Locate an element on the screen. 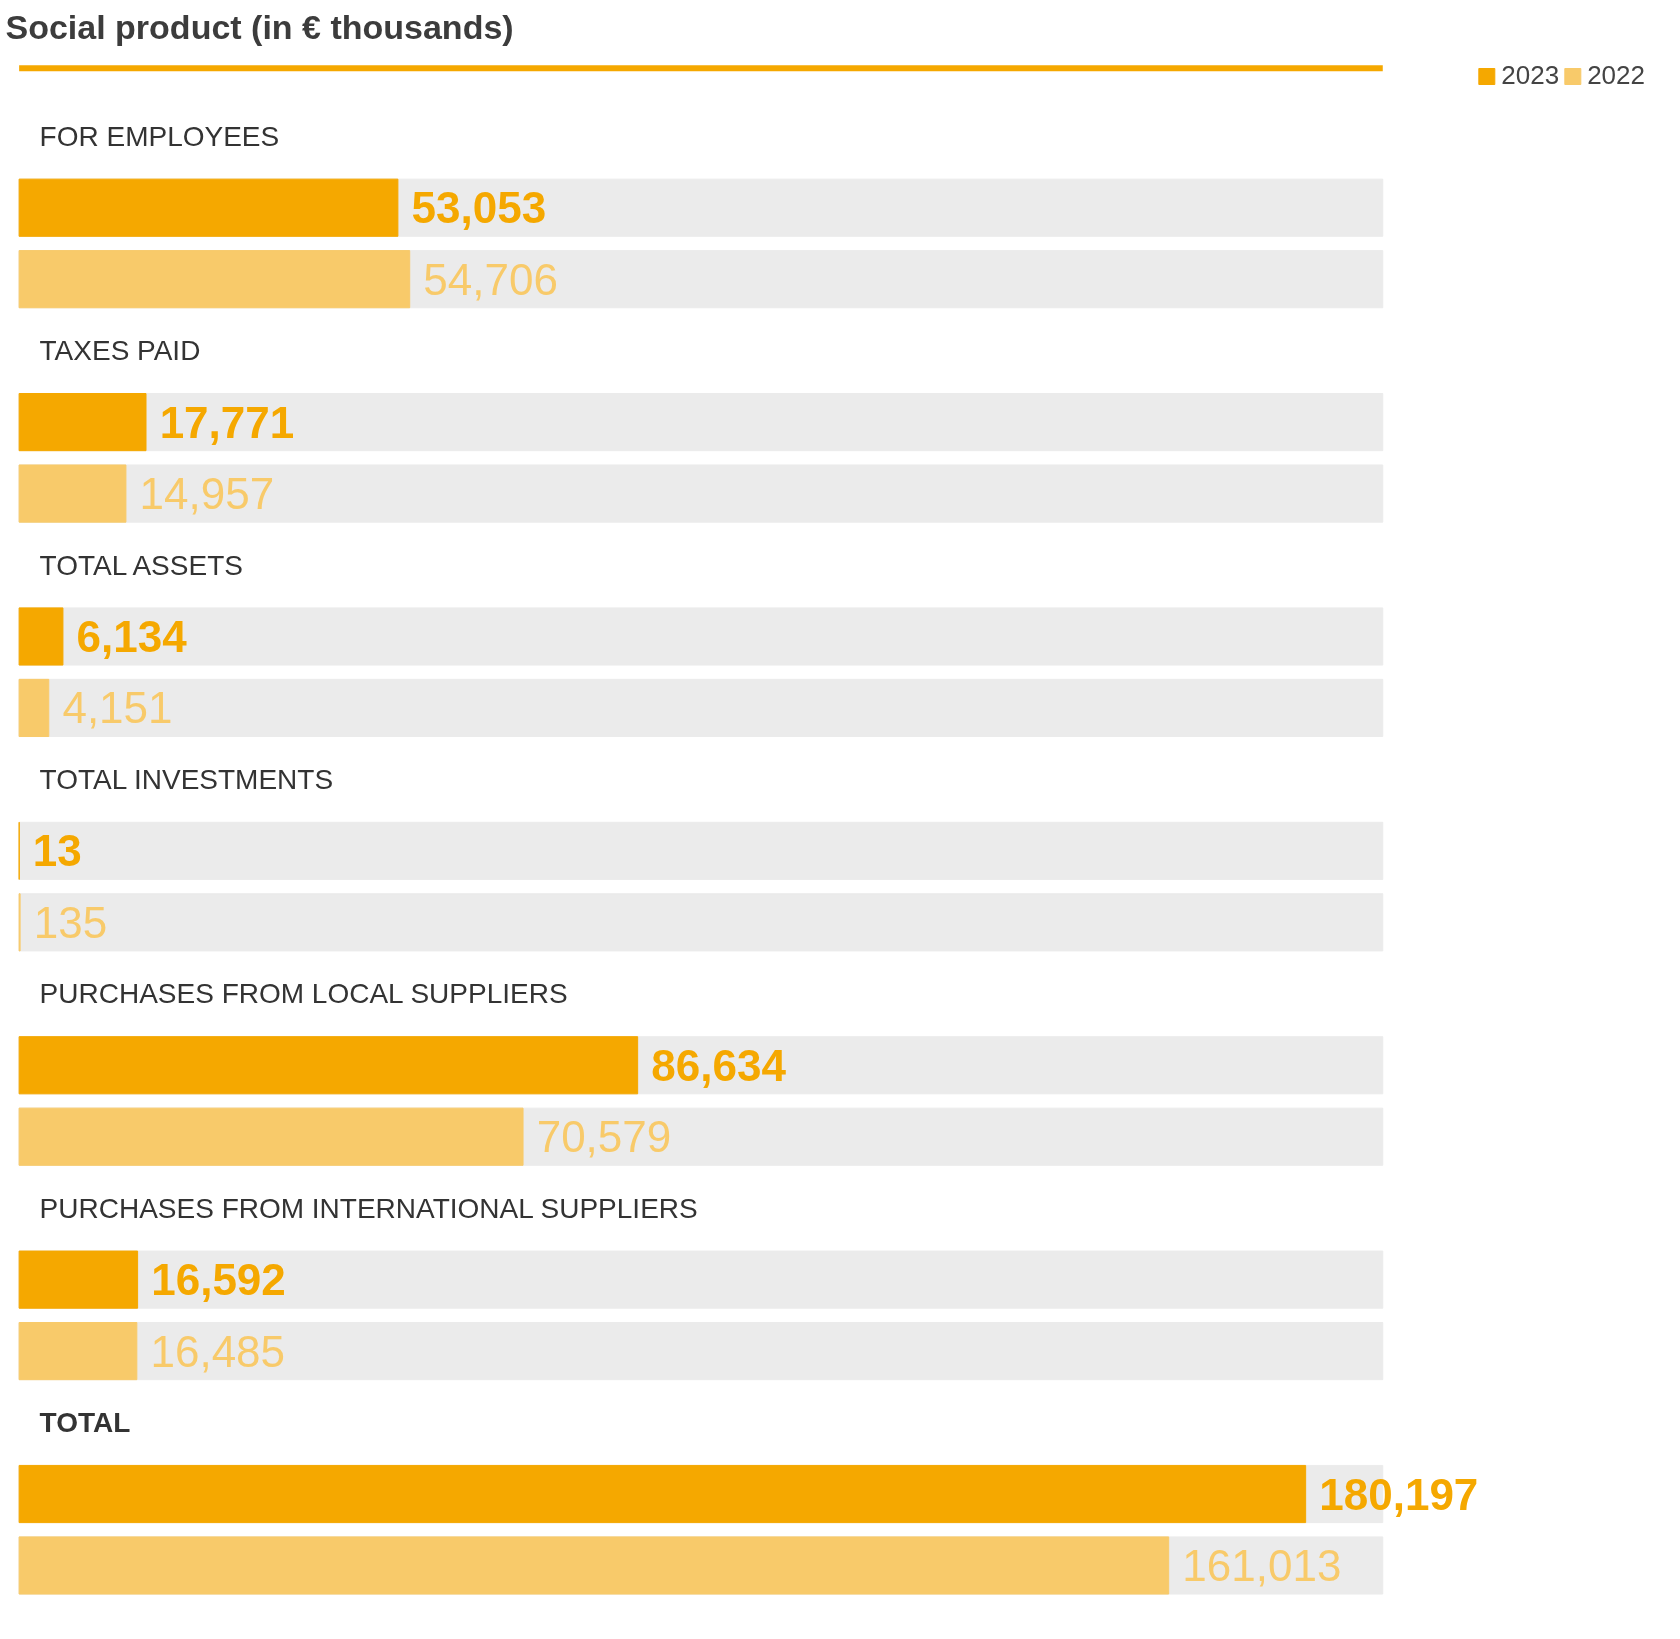 This screenshot has width=1680, height=1639. data-label: 4,151 is located at coordinates (117, 708).